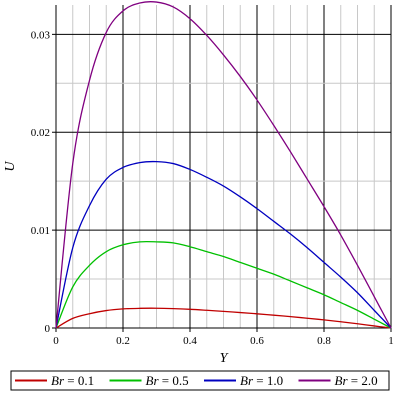 Image resolution: width=400 pixels, height=400 pixels. What do you see at coordinates (40, 133) in the screenshot?
I see `y-tick-label: 0.02` at bounding box center [40, 133].